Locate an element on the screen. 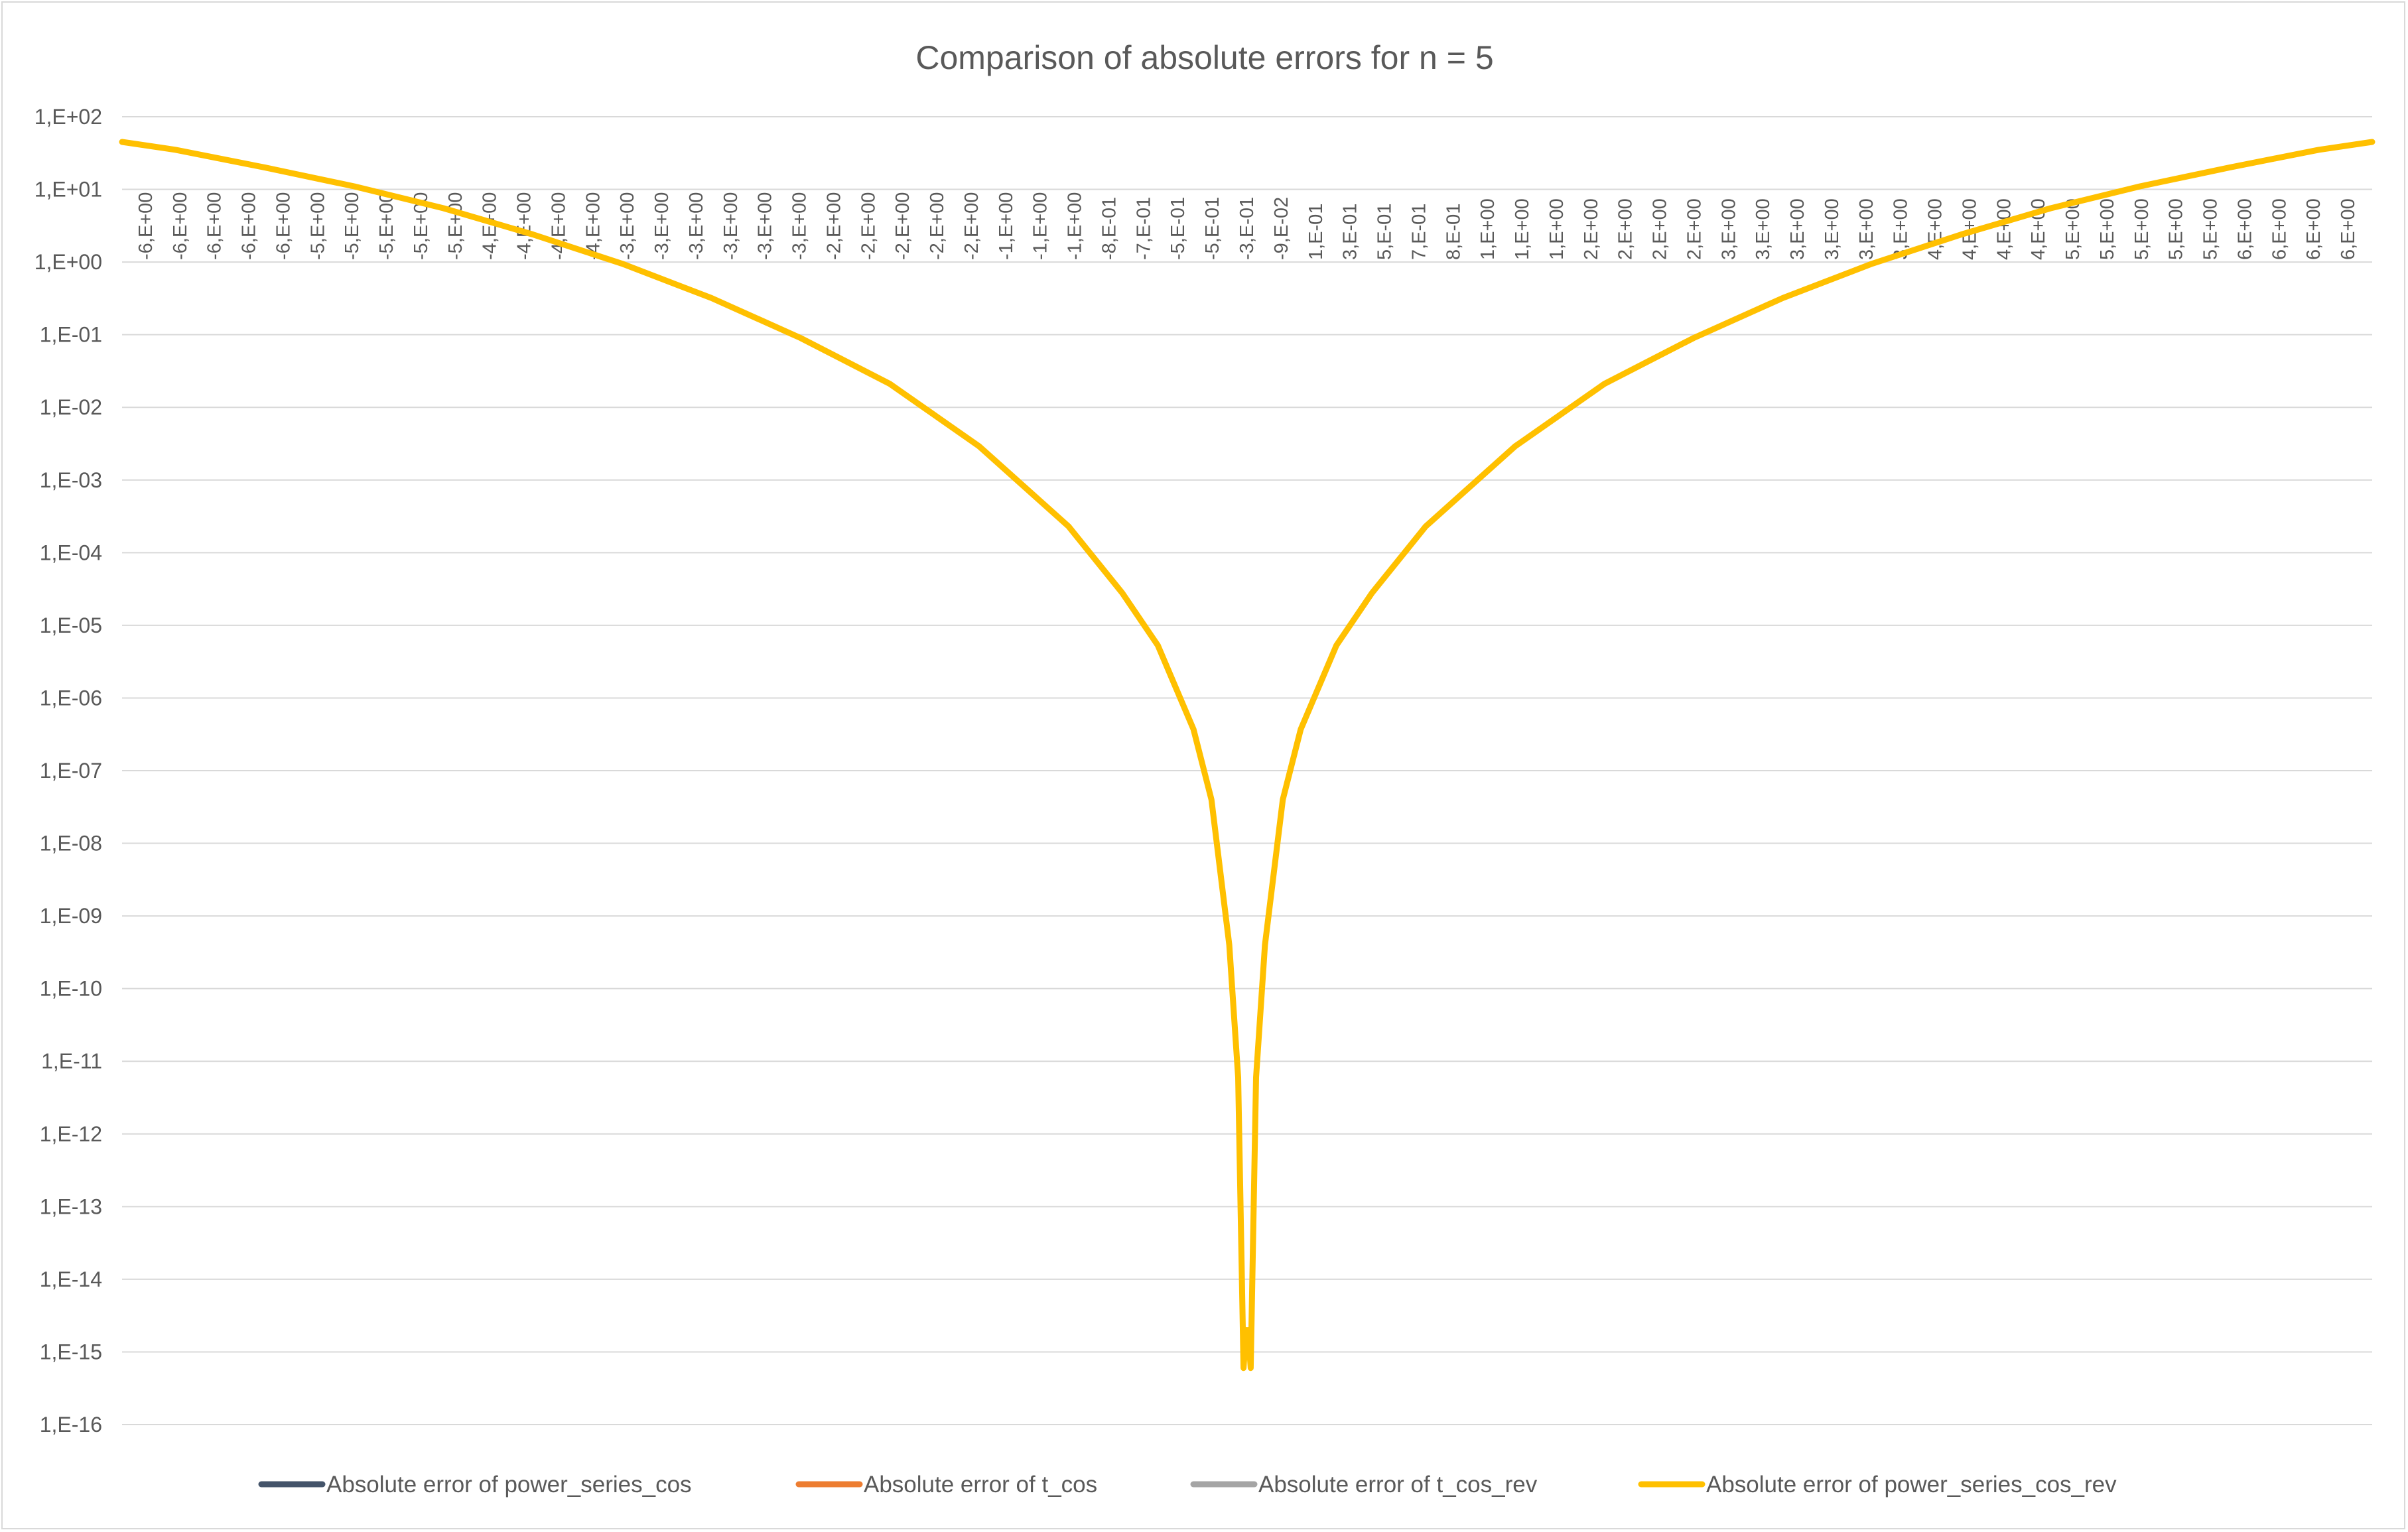  x-tick-label: 8,E-01 is located at coordinates (1453, 232).